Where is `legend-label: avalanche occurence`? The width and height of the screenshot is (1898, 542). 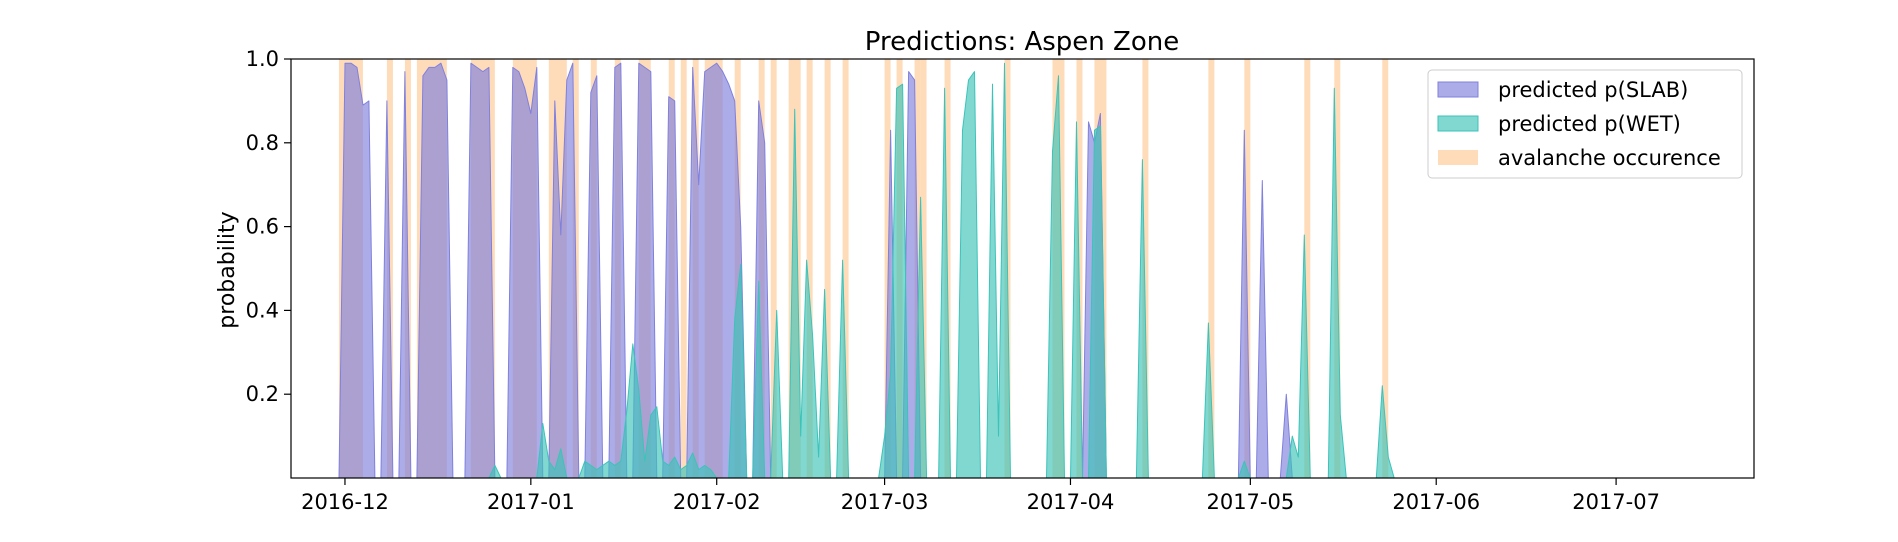 legend-label: avalanche occurence is located at coordinates (1609, 158).